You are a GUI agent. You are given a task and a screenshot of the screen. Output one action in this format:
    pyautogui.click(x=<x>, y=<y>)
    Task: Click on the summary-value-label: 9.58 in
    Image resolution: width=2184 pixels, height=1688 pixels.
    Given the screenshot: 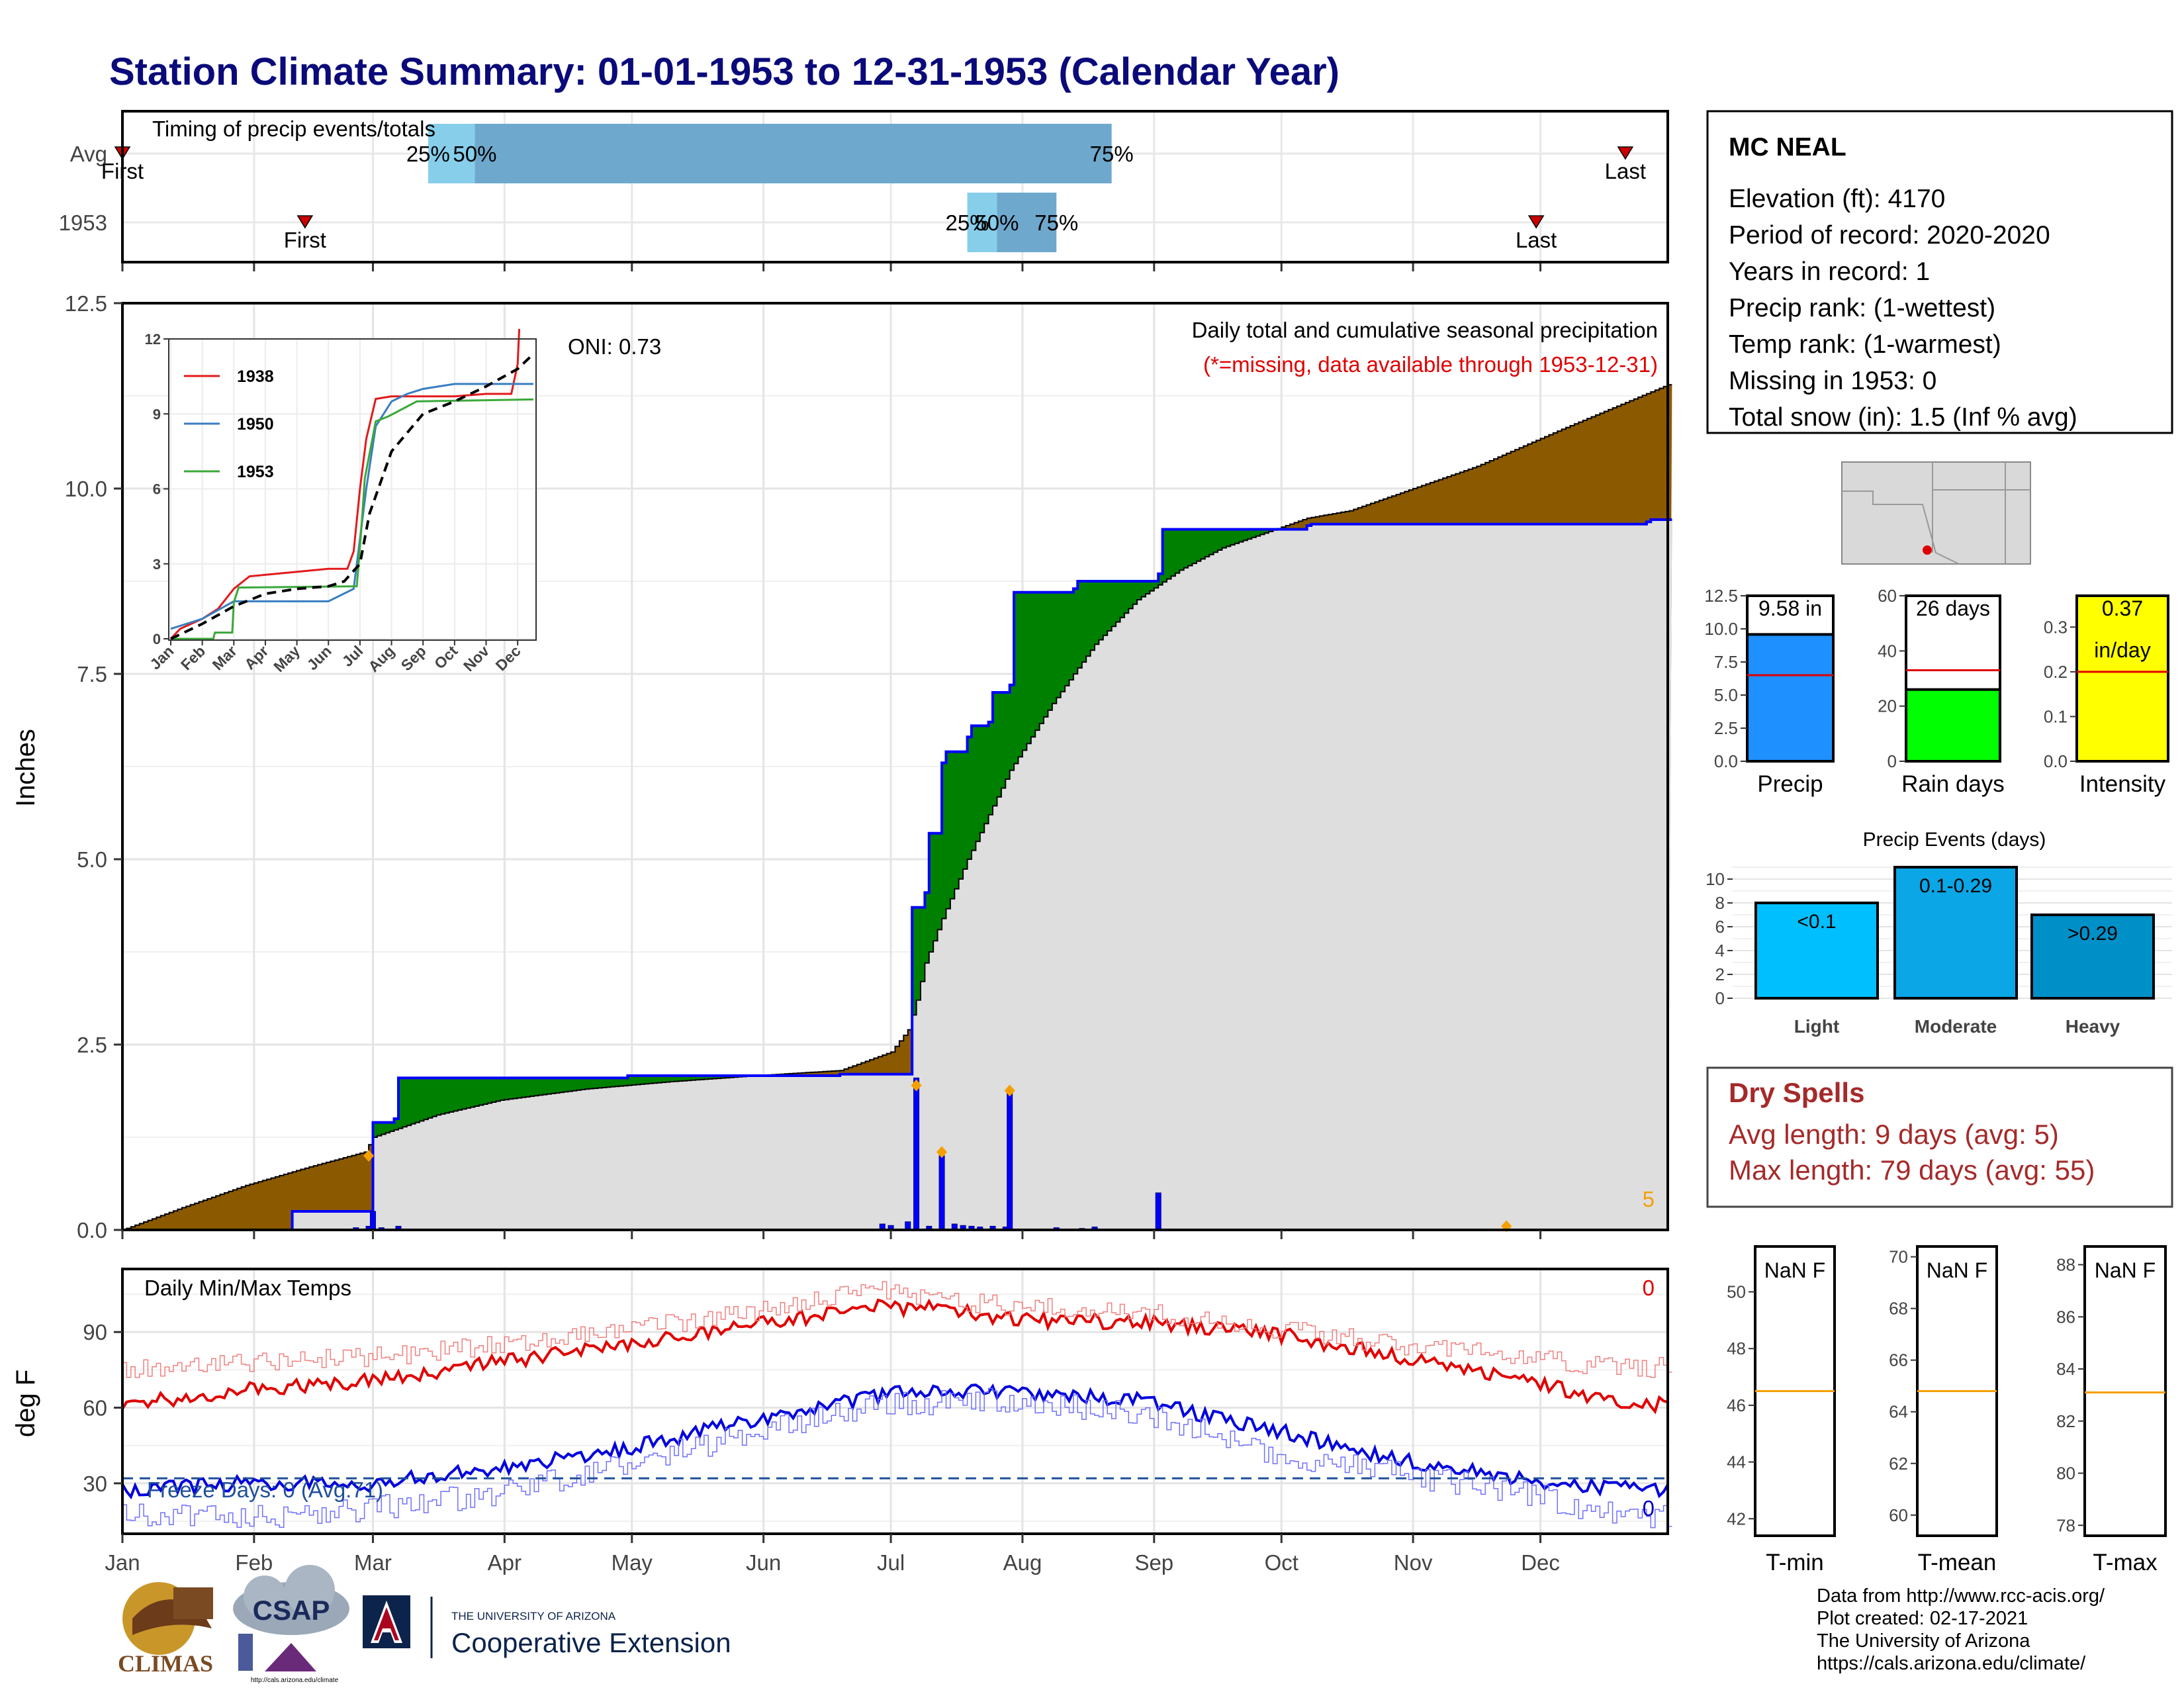 What is the action you would take?
    pyautogui.click(x=1790, y=608)
    